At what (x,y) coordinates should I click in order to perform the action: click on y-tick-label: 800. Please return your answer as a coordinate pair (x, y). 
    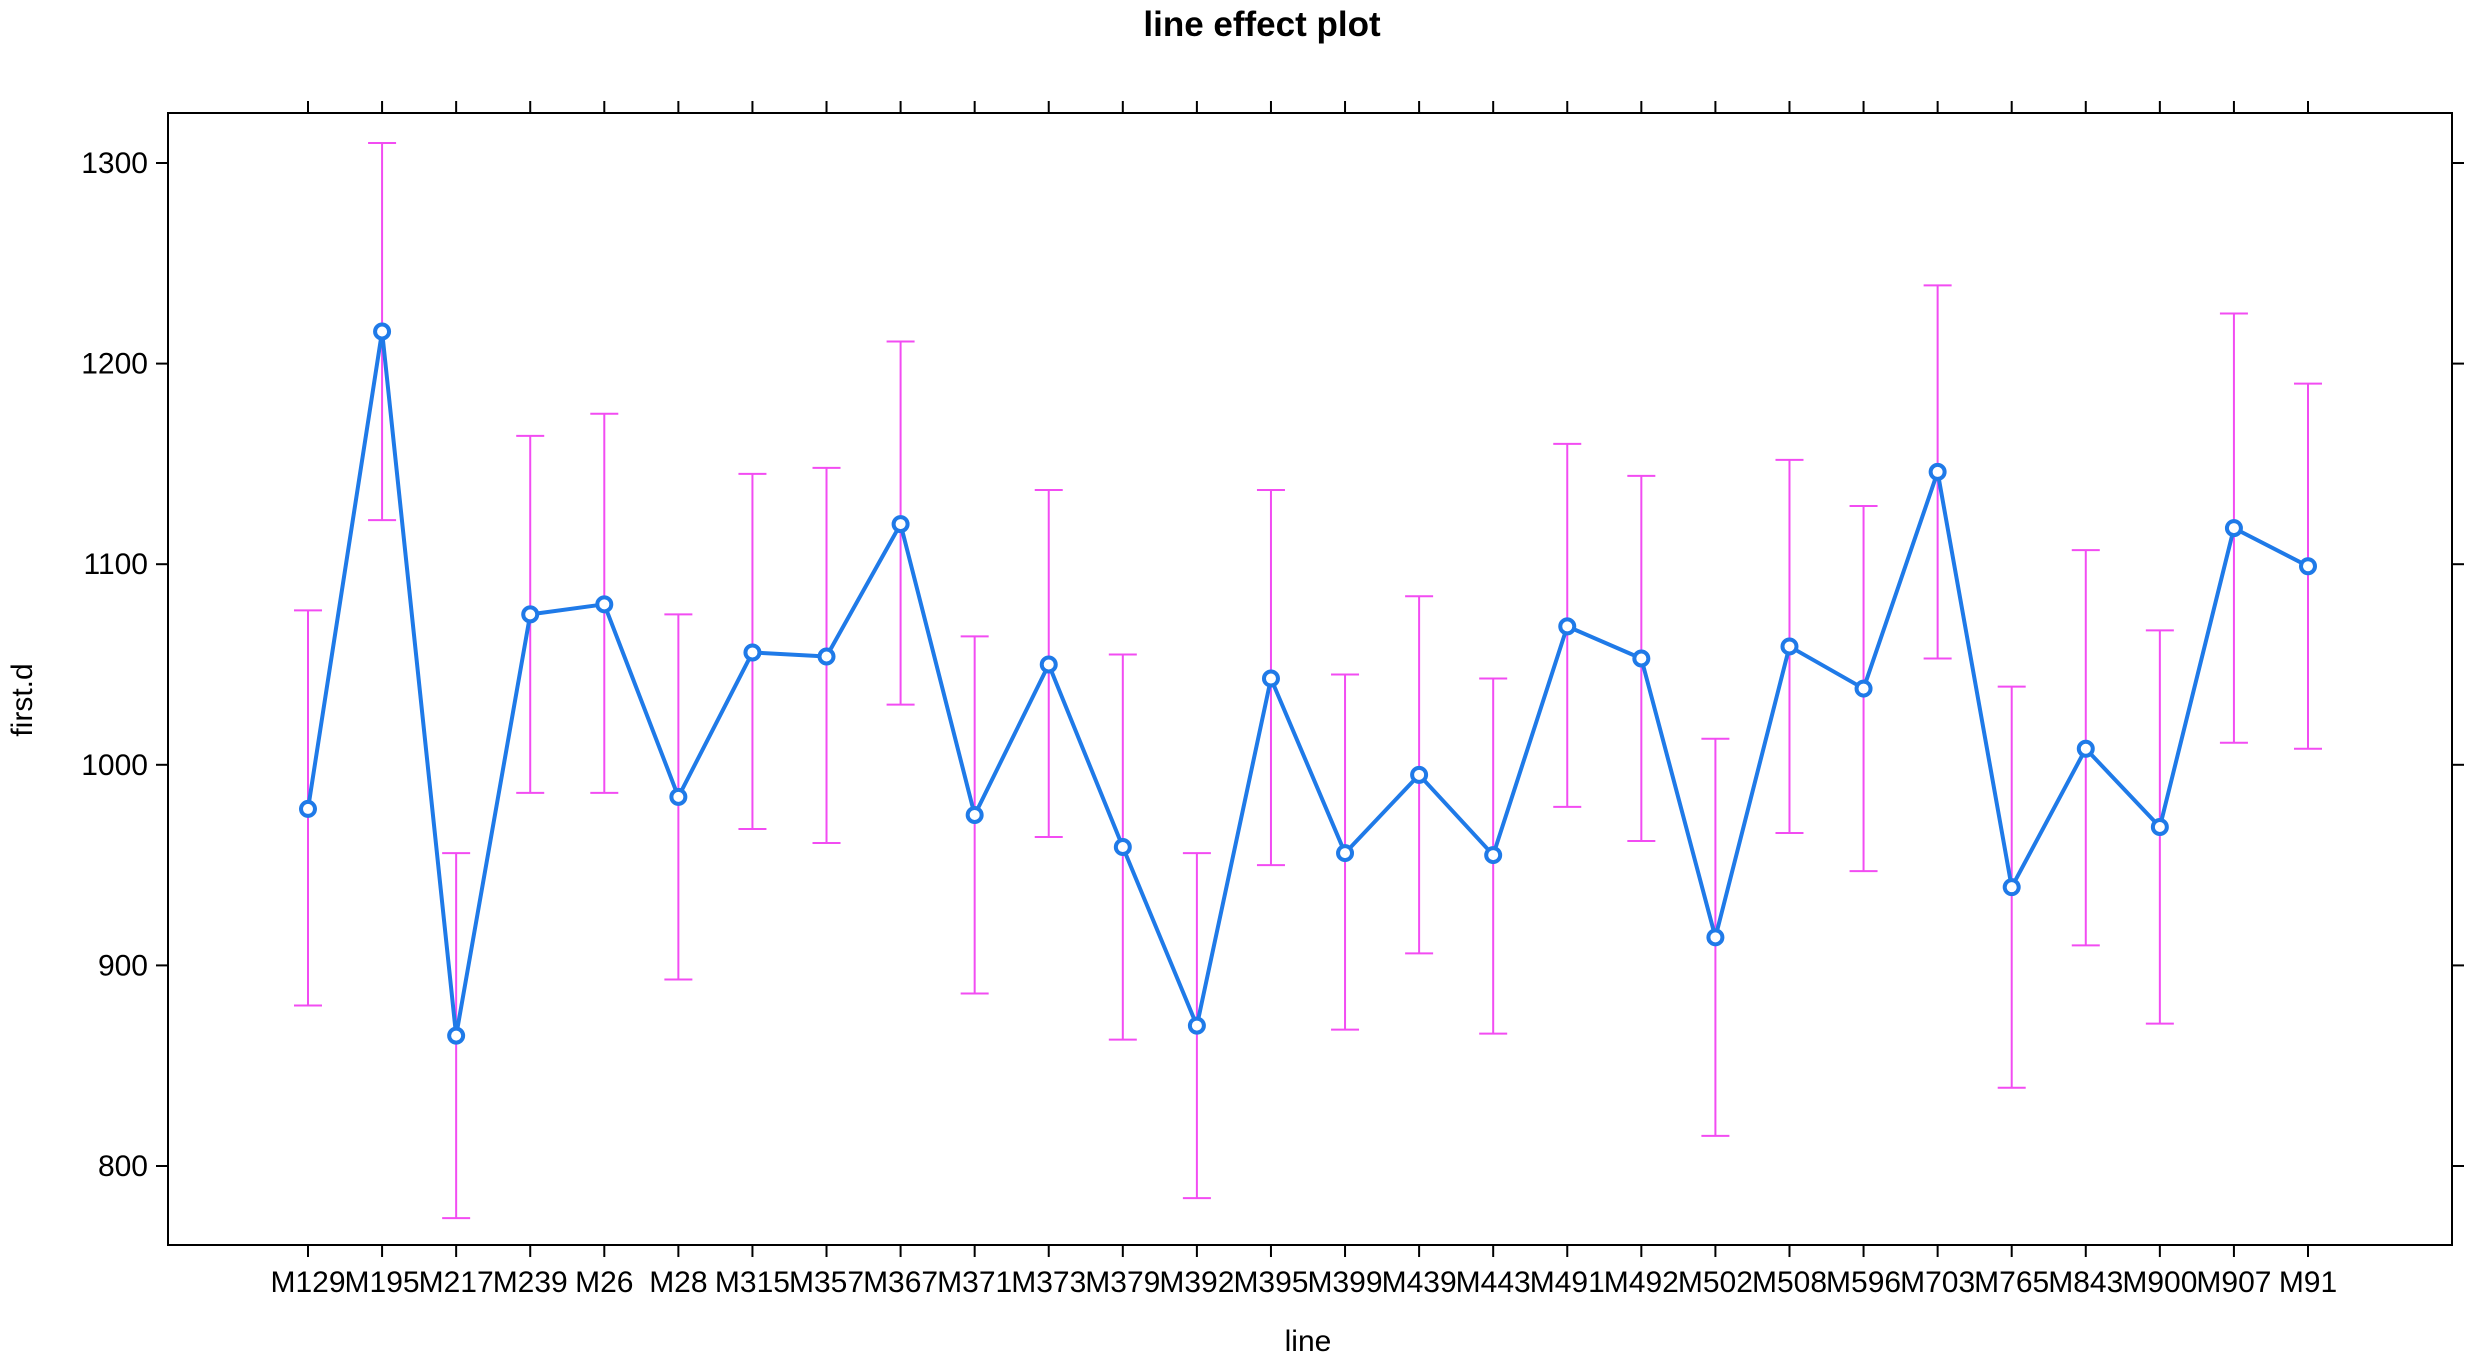
    Looking at the image, I should click on (123, 1166).